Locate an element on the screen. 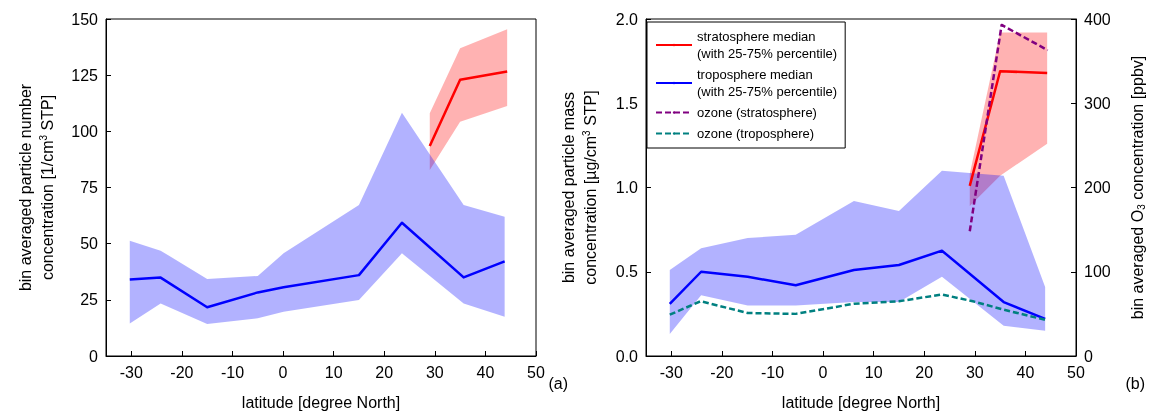 The width and height of the screenshot is (1153, 416). text: (a) is located at coordinates (558, 383).